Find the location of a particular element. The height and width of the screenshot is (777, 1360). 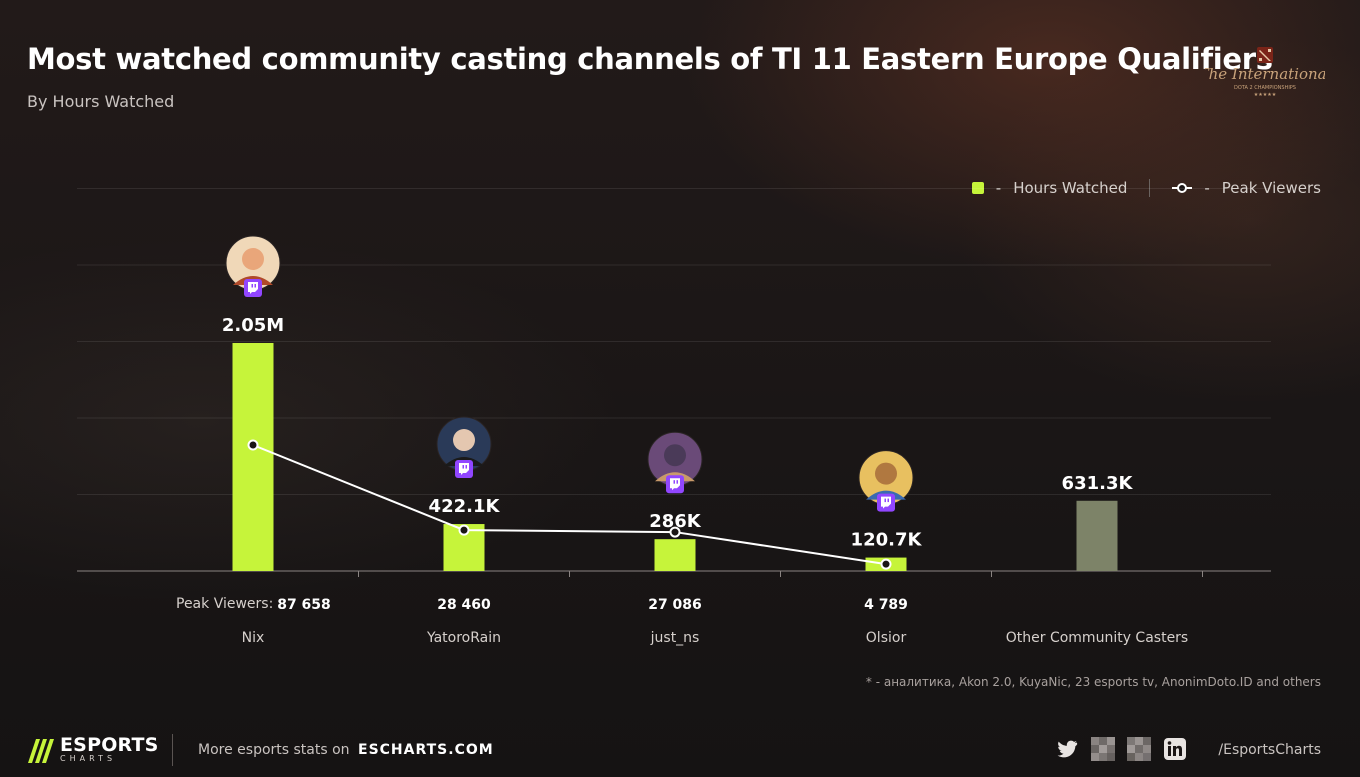

brand-wordmark: ESPORTS CHARTS is located at coordinates (109, 750).